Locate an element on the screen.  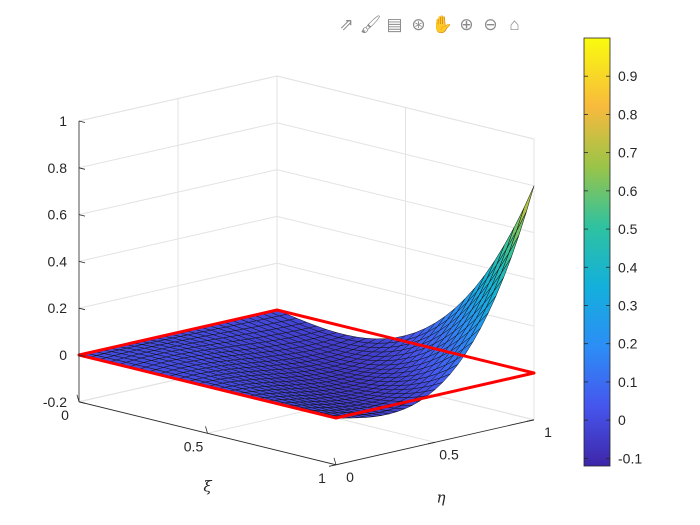
zoom-out-icon: ⊖ is located at coordinates (490, 24).